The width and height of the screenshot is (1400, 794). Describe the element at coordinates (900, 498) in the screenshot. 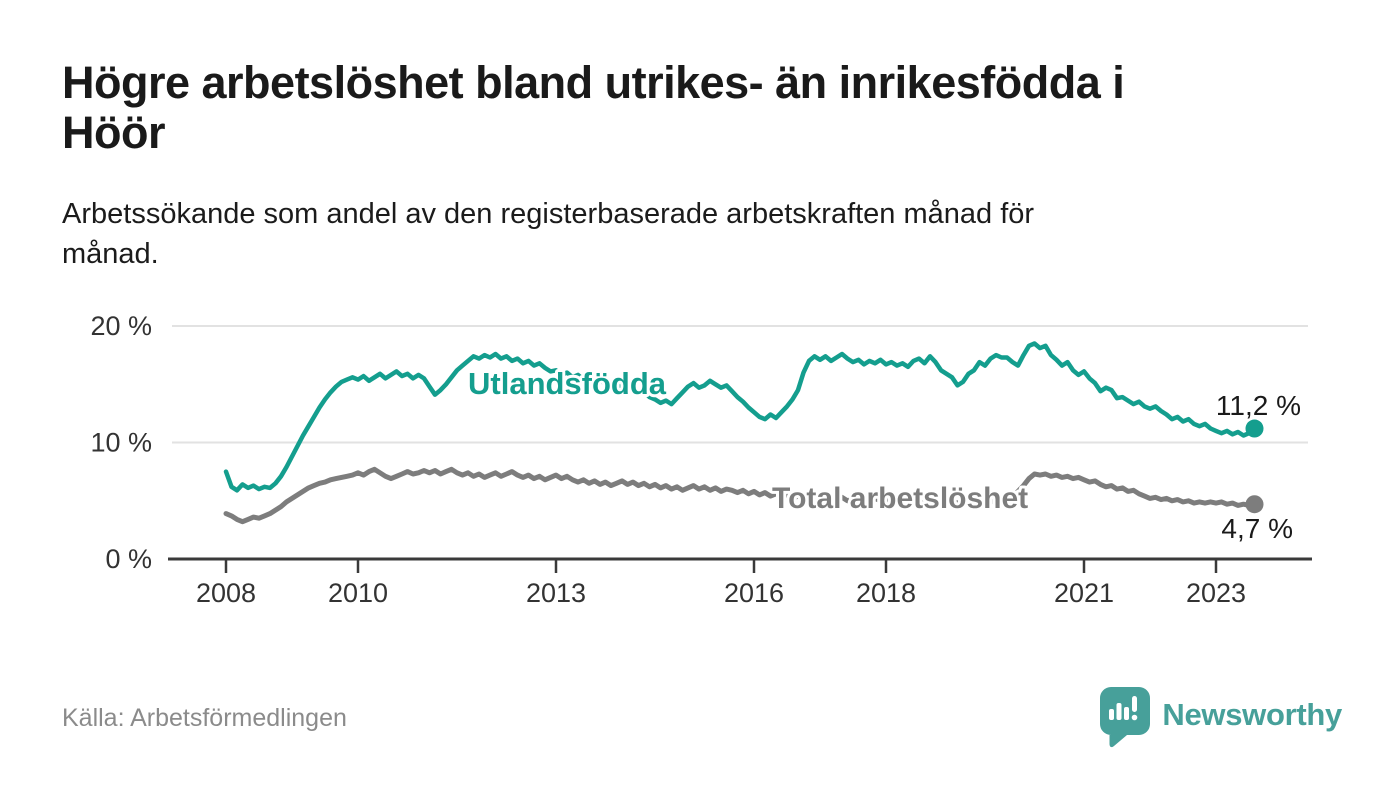

I see `series-label-total: Total arbetslöshet` at that location.